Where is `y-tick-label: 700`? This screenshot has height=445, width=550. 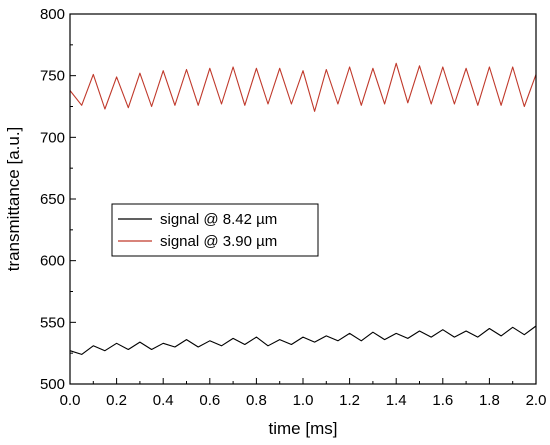
y-tick-label: 700 is located at coordinates (52, 137).